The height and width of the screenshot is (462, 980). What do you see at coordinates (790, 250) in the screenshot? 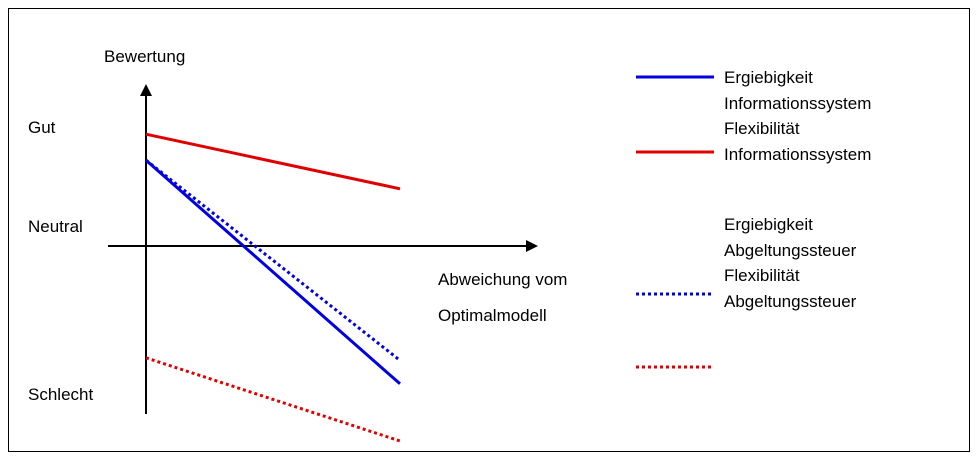
I see `legend-text-6: Abgeltungssteuer` at bounding box center [790, 250].